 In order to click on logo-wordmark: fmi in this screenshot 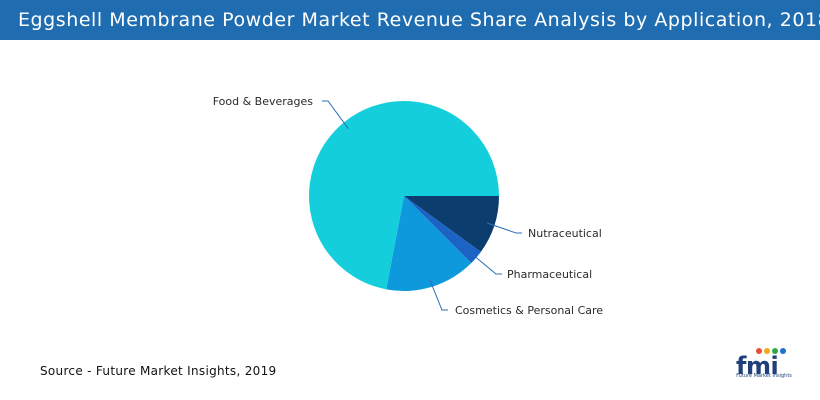, I will do `click(757, 366)`.